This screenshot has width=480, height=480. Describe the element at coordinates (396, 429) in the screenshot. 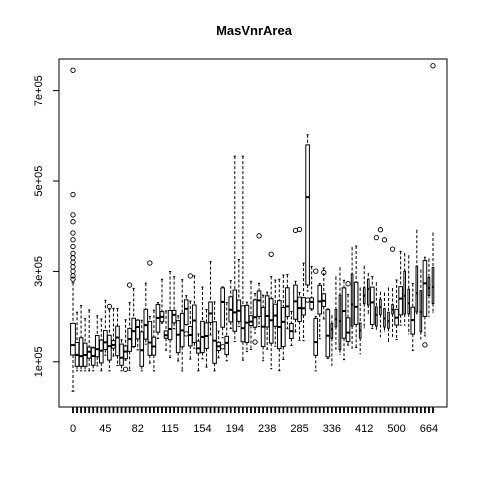

I see `x-tick-label: 500` at that location.